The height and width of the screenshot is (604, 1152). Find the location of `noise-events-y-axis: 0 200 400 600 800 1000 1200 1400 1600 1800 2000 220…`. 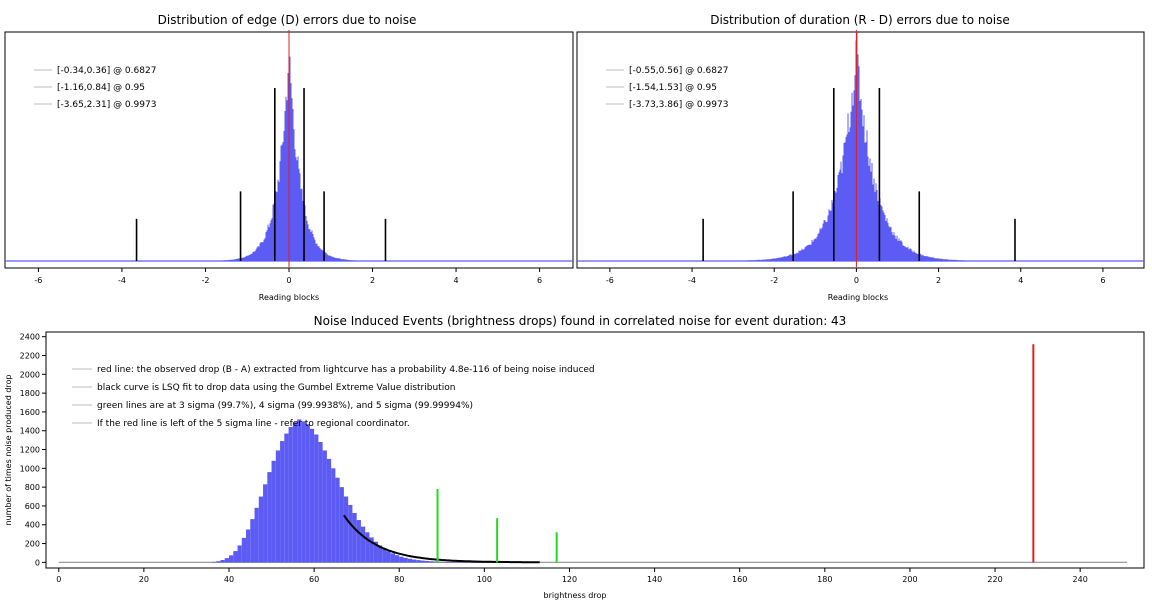

noise-events-y-axis: 0 200 400 600 800 1000 1200 1400 1600 1800 2000 220… is located at coordinates (33, 450).